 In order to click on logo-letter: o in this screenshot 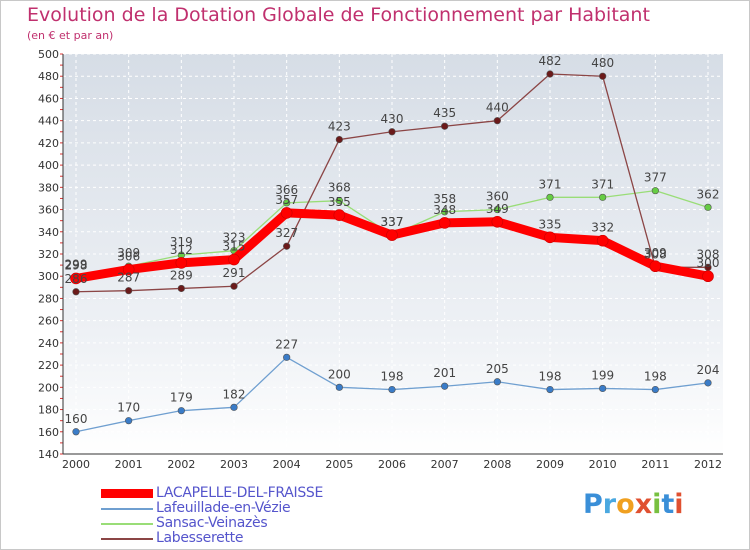, I will do `click(625, 504)`.